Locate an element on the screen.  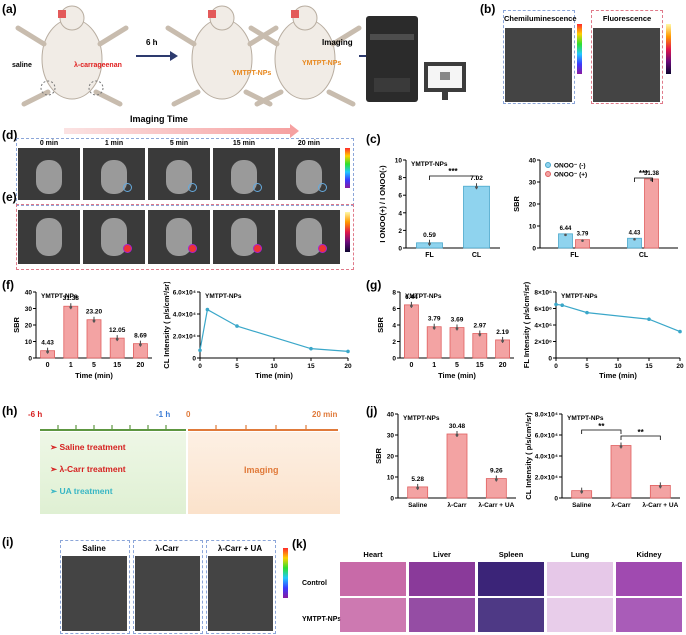
y-tick-label: 2.0×10⁴ is located at coordinates (184, 337).